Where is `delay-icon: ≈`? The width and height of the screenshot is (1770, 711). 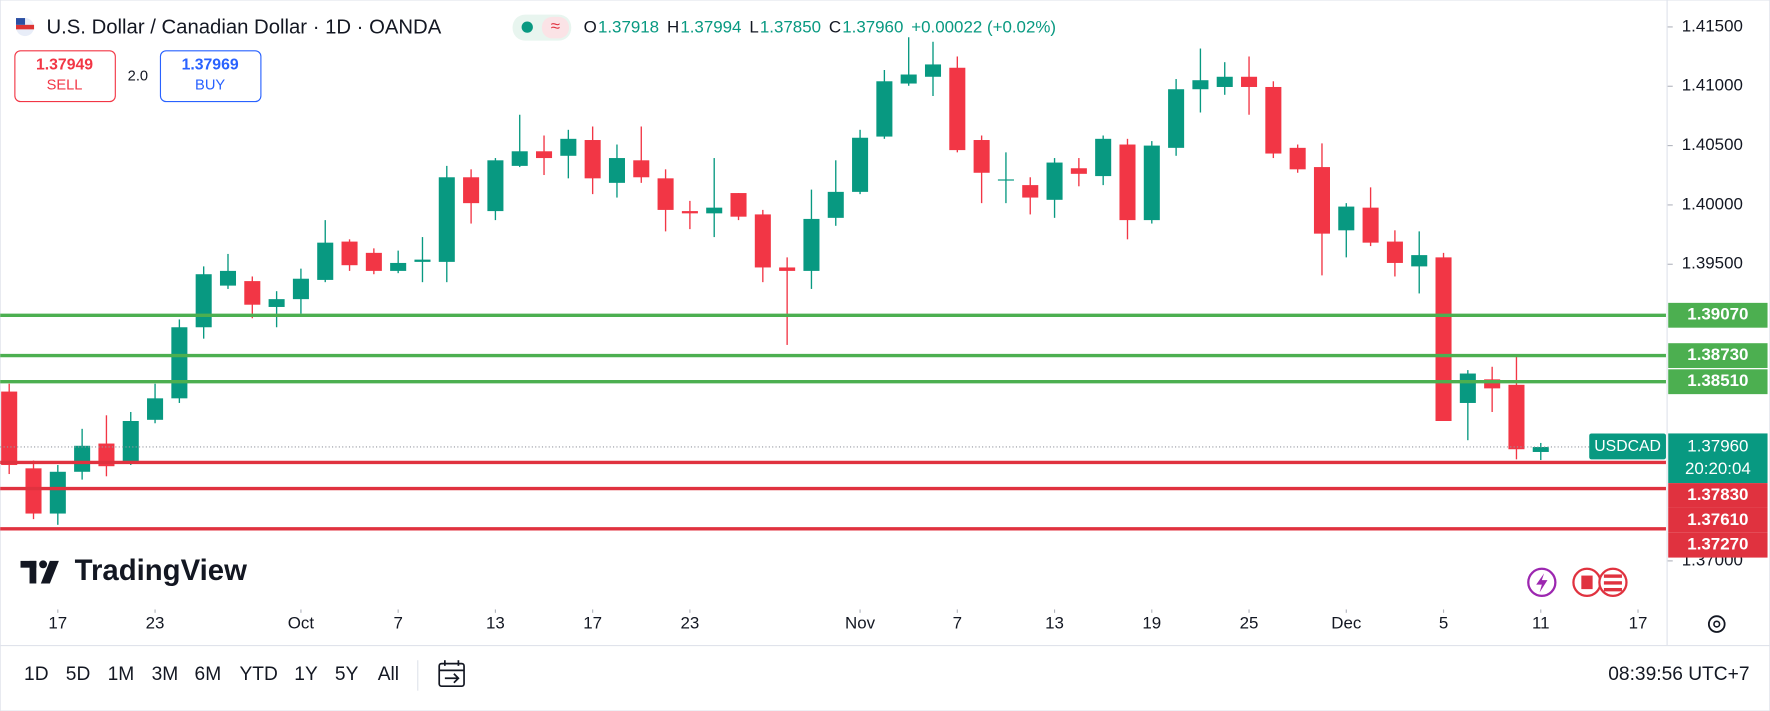 delay-icon: ≈ is located at coordinates (555, 26).